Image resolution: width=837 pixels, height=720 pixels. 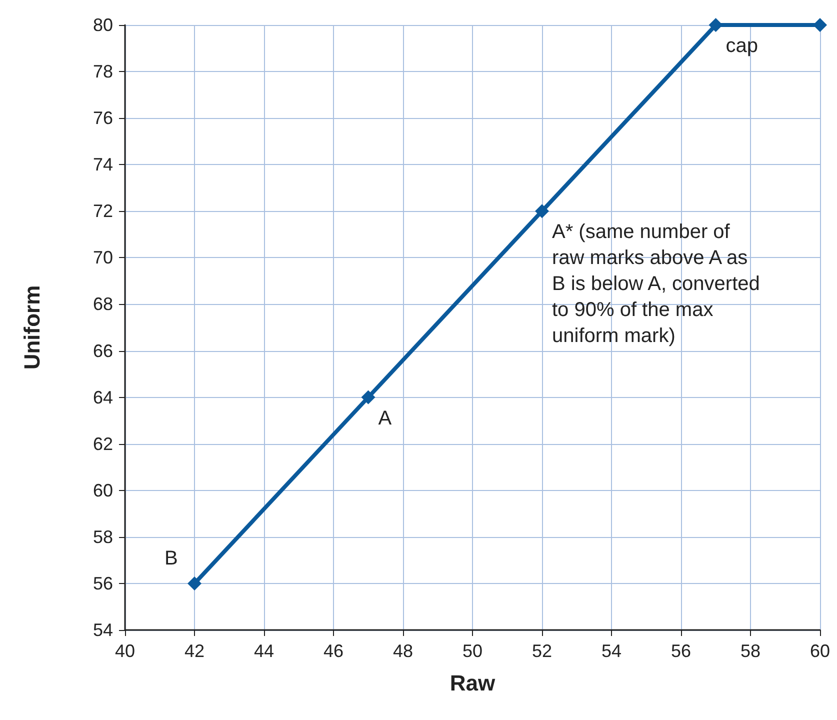 What do you see at coordinates (385, 418) in the screenshot?
I see `annotation: A` at bounding box center [385, 418].